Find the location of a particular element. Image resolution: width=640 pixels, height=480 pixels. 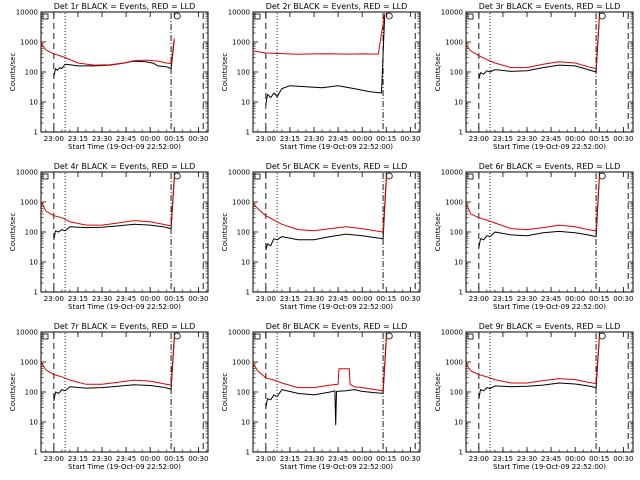

panel-title: Det 7r BLACK = Events, RED = LLD is located at coordinates (125, 326).